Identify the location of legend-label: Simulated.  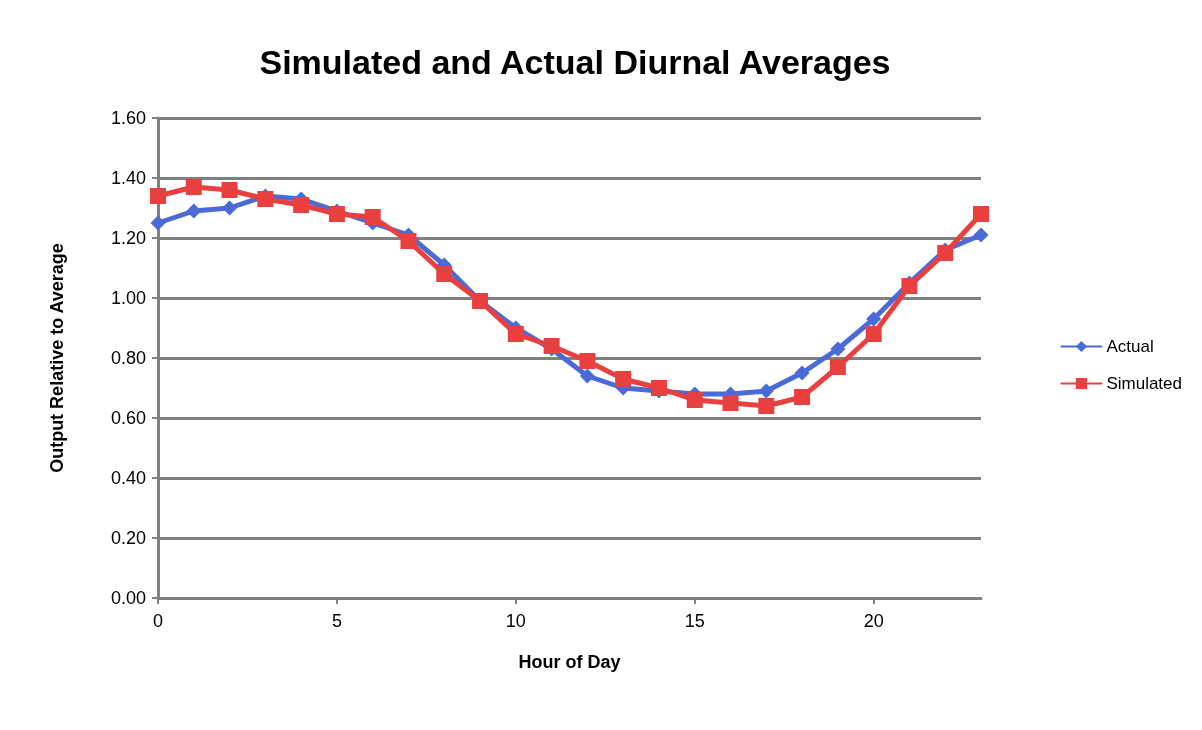
(1144, 383).